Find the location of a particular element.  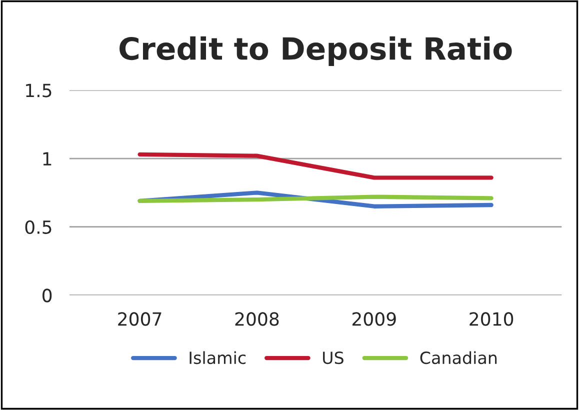

x-tick-label: 2007 is located at coordinates (140, 319).